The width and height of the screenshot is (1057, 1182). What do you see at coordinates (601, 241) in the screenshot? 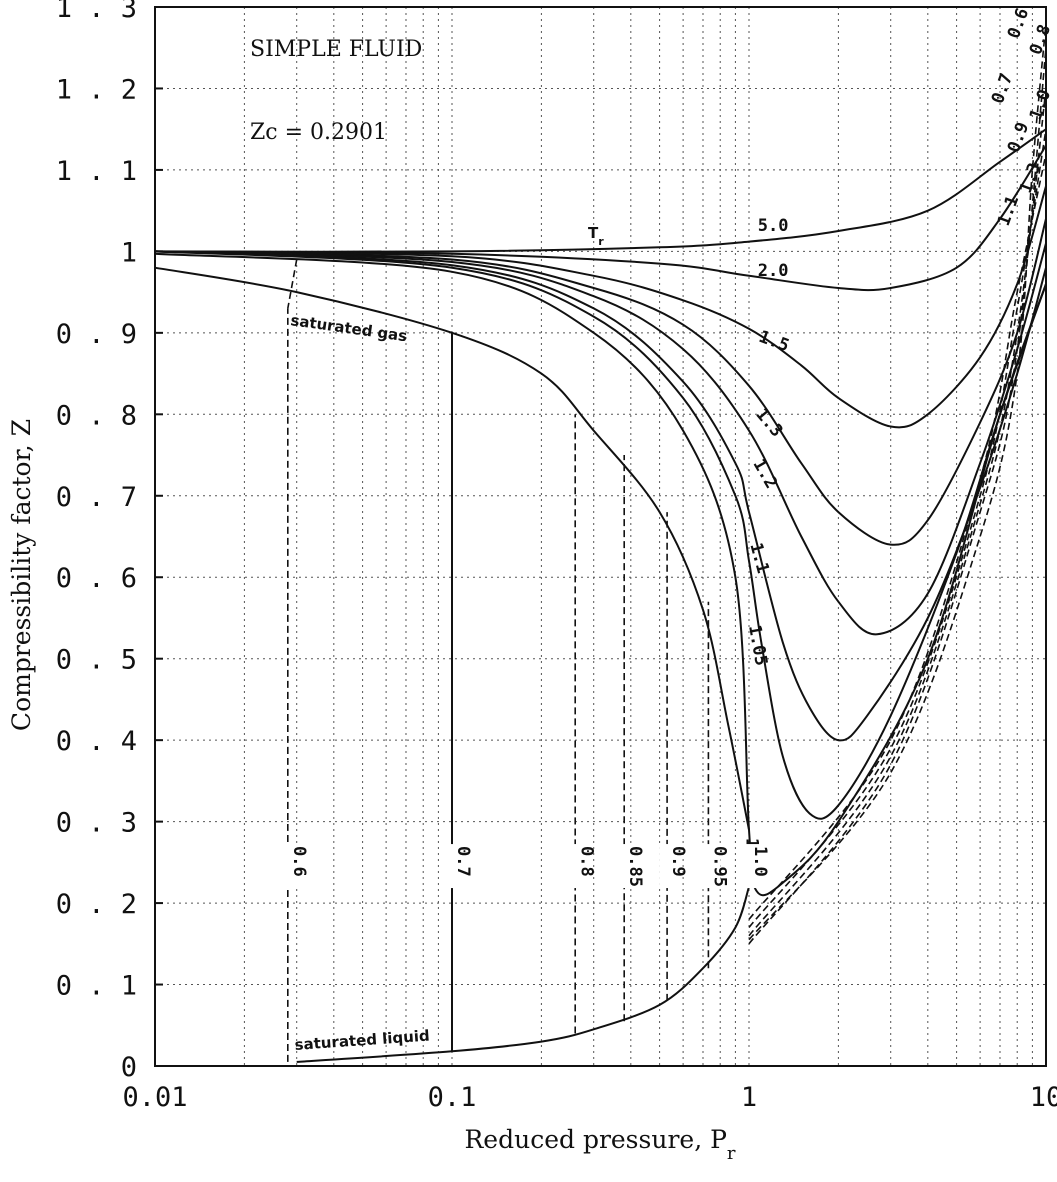
I see `legend-title-sub: r` at bounding box center [601, 241].